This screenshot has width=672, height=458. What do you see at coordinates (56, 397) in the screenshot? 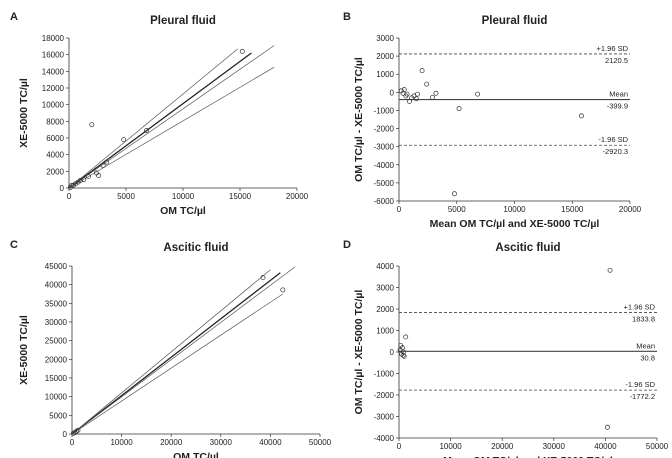
I see `y-tick-label: 10000` at bounding box center [56, 397].